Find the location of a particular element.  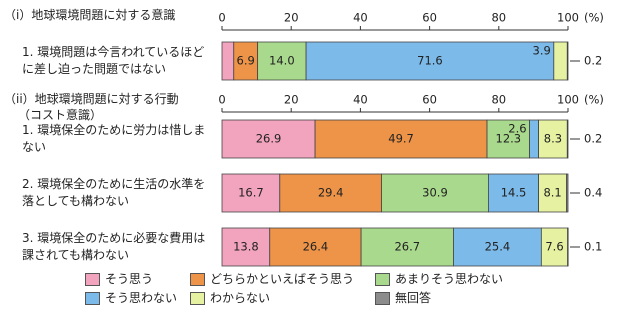

value-label: 8.3 is located at coordinates (553, 139).